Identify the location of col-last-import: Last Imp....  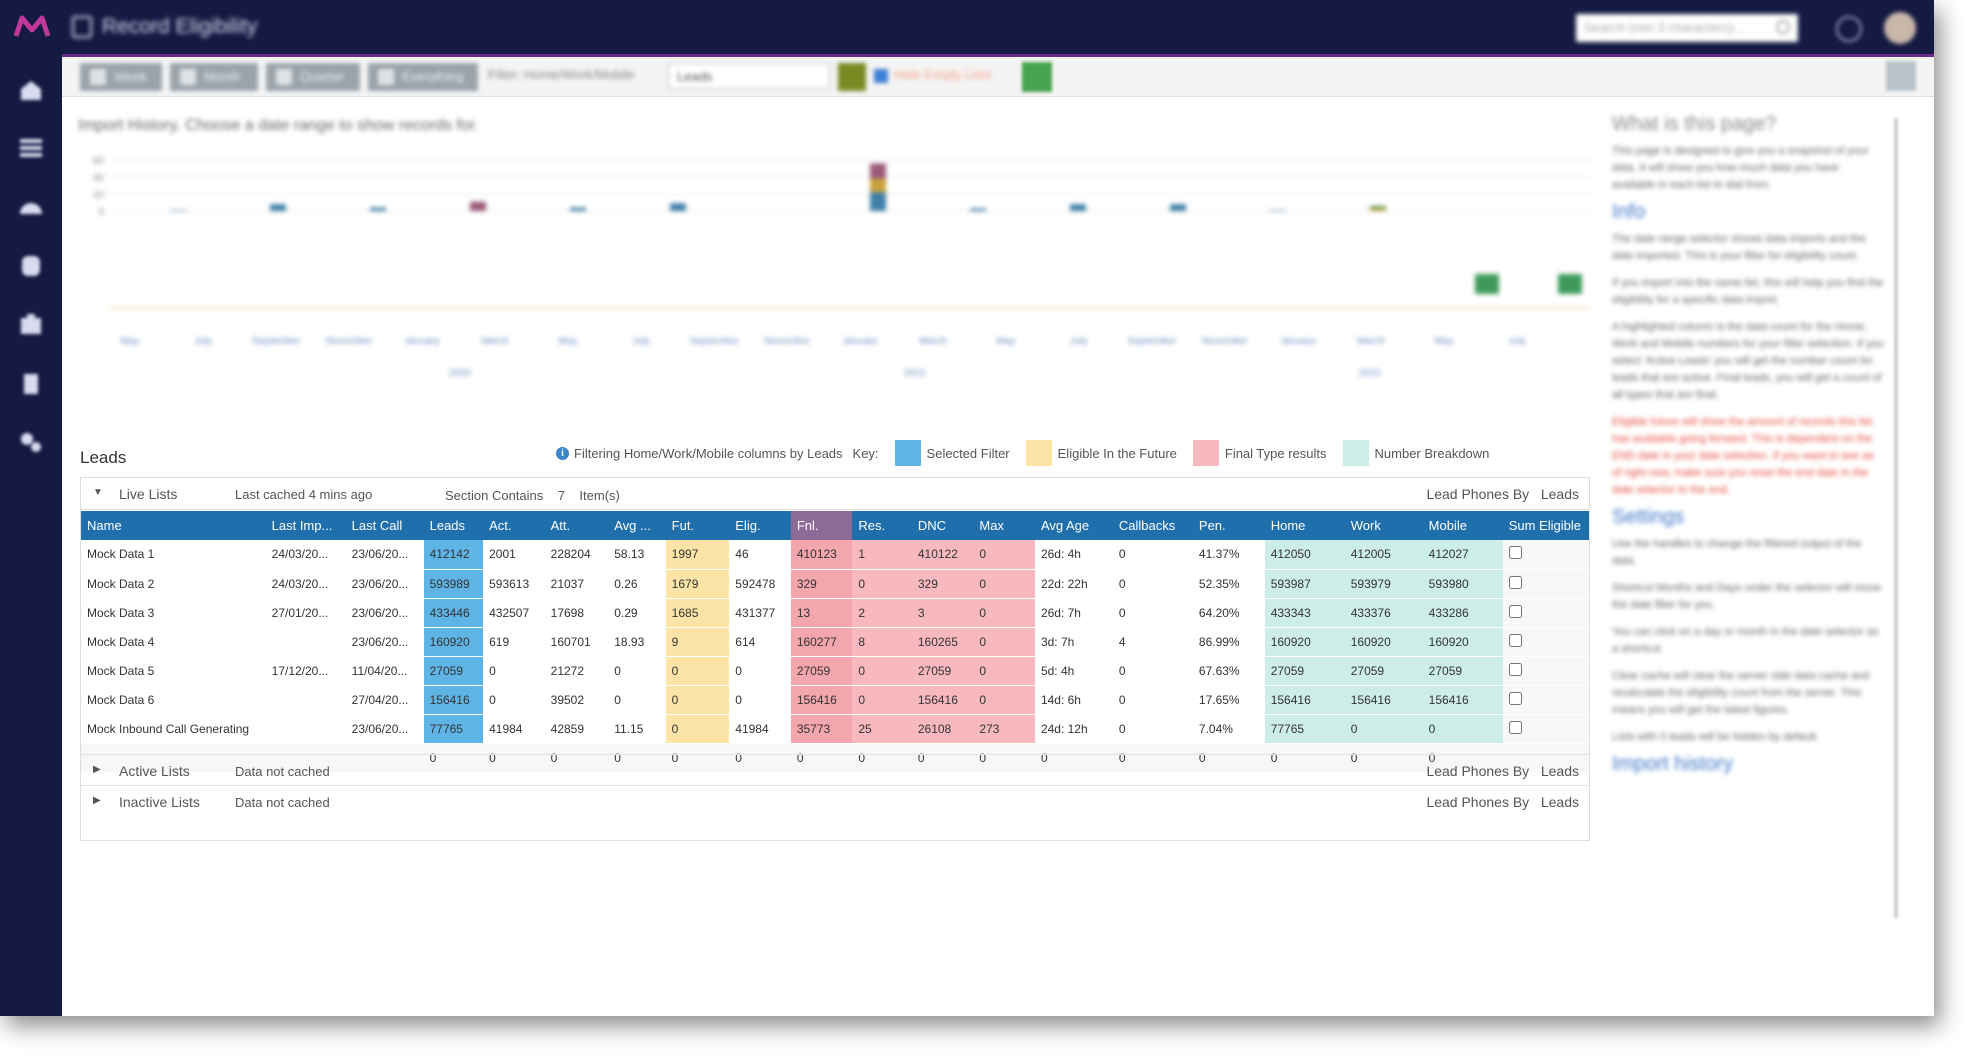
(305, 525).